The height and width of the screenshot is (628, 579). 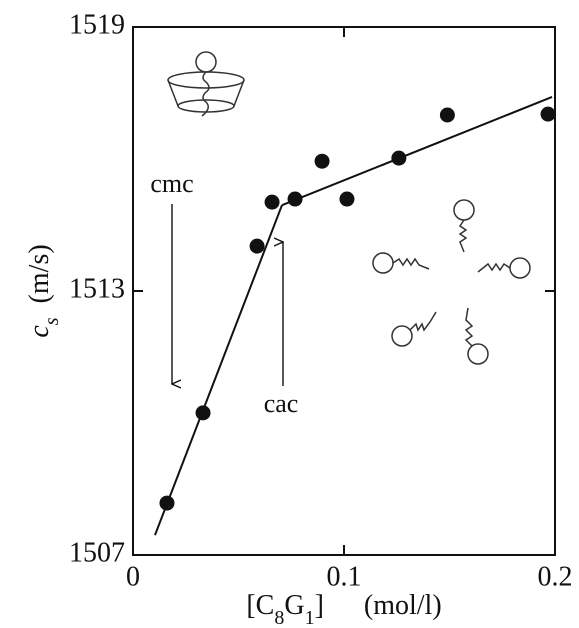 I want to click on y-tick-label: 1513, so click(x=97, y=288).